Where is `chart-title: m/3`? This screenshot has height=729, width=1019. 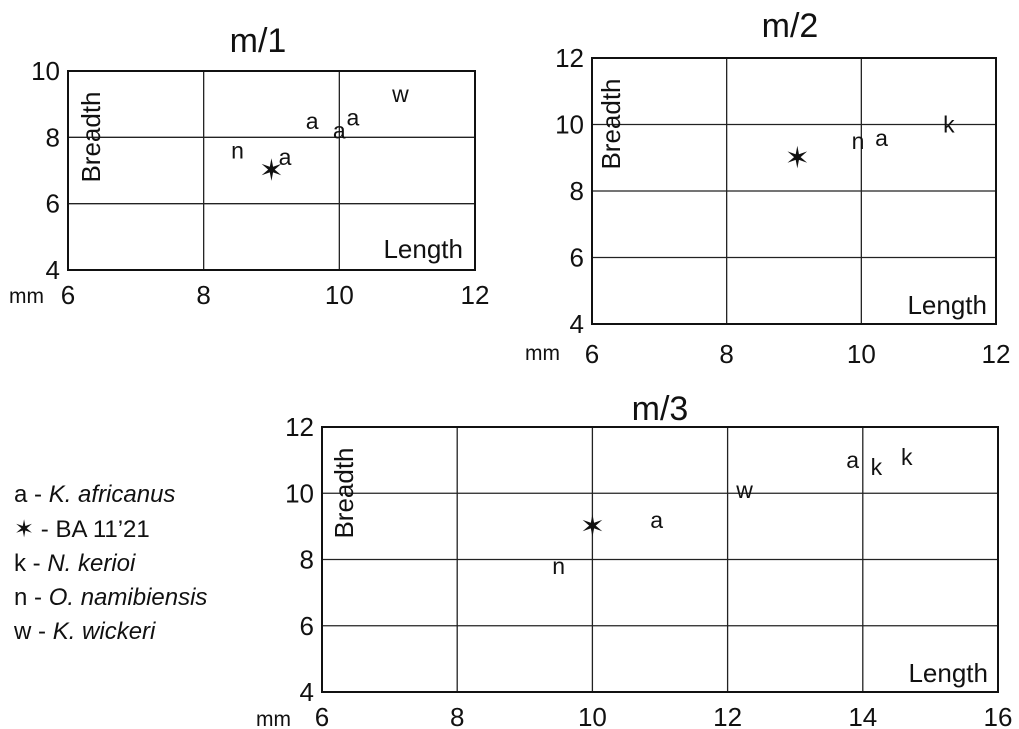 chart-title: m/3 is located at coordinates (660, 409).